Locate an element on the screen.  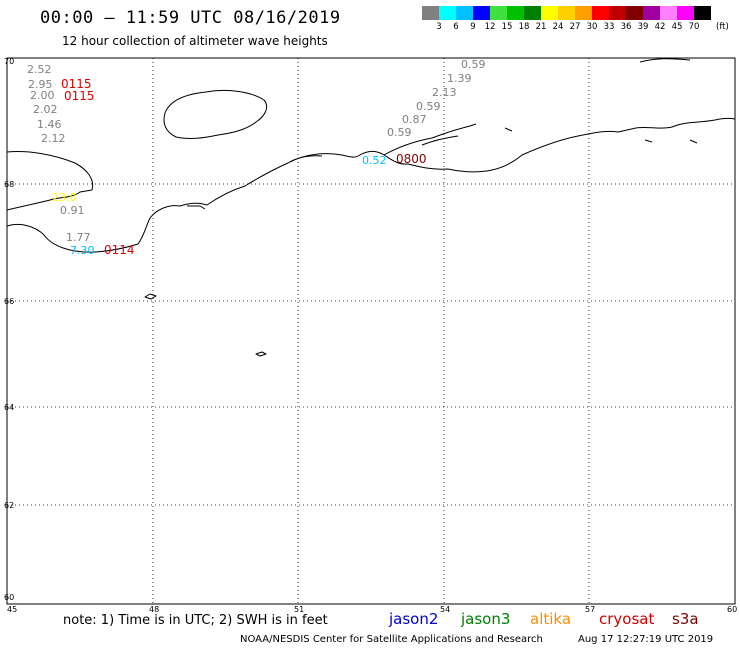
wave-height-label: 0.91 is located at coordinates (72, 210).